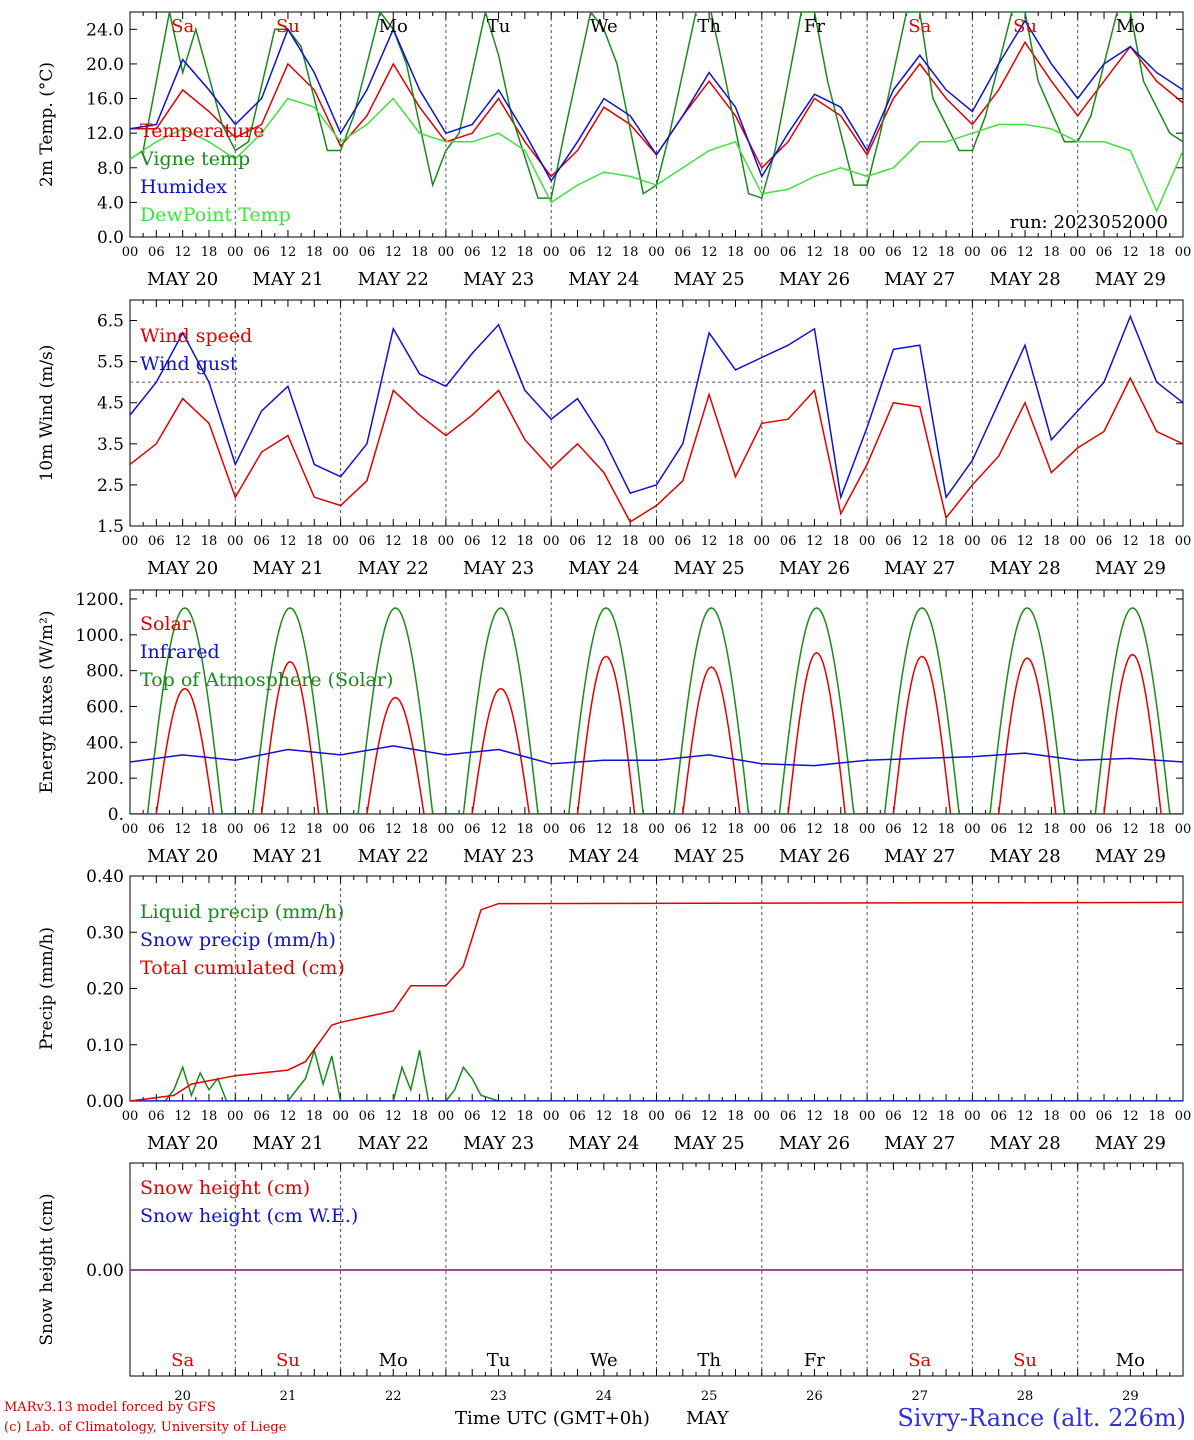  I want to click on x-axis-title: Time UTC (GMT+0h), so click(552, 1418).